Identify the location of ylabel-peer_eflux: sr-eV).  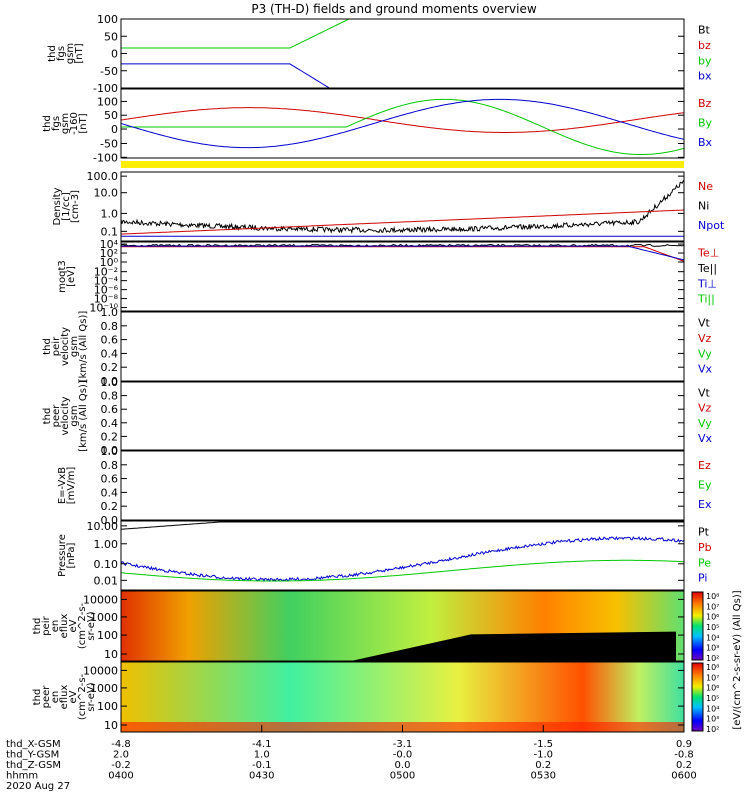
(91, 696).